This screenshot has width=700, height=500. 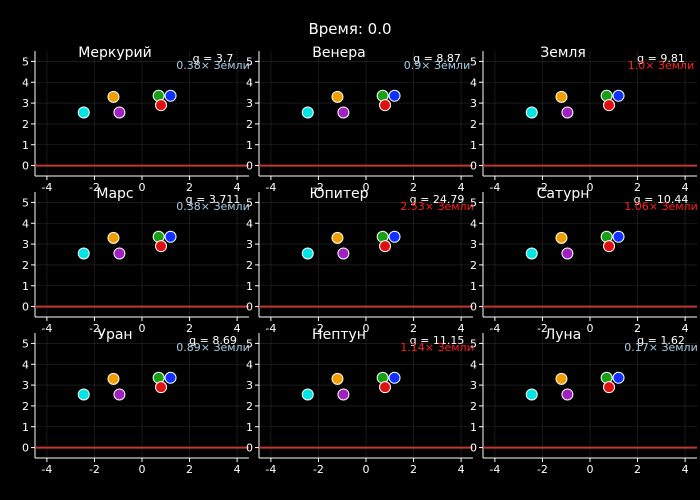 I want to click on panel-title: Меркурий, so click(x=114, y=53).